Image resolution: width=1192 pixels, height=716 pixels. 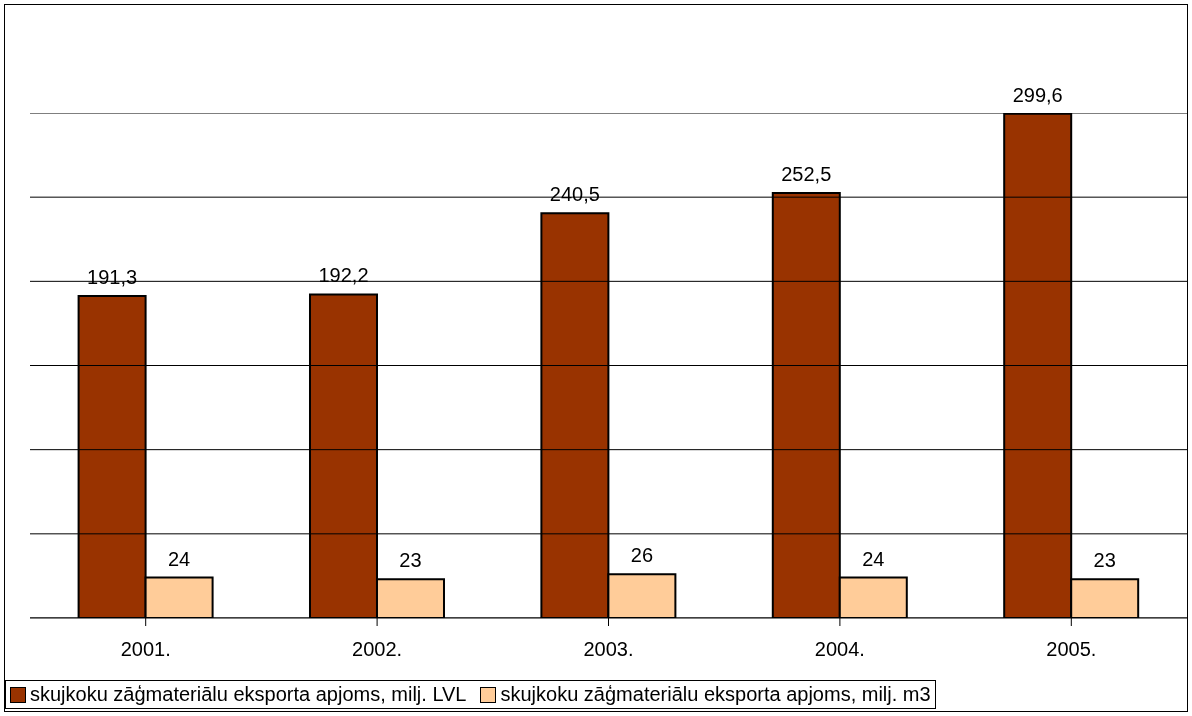 I want to click on legend-label: skujkoku zāģmateriālu eksporta apjoms, milj. LVL, so click(x=248, y=694).